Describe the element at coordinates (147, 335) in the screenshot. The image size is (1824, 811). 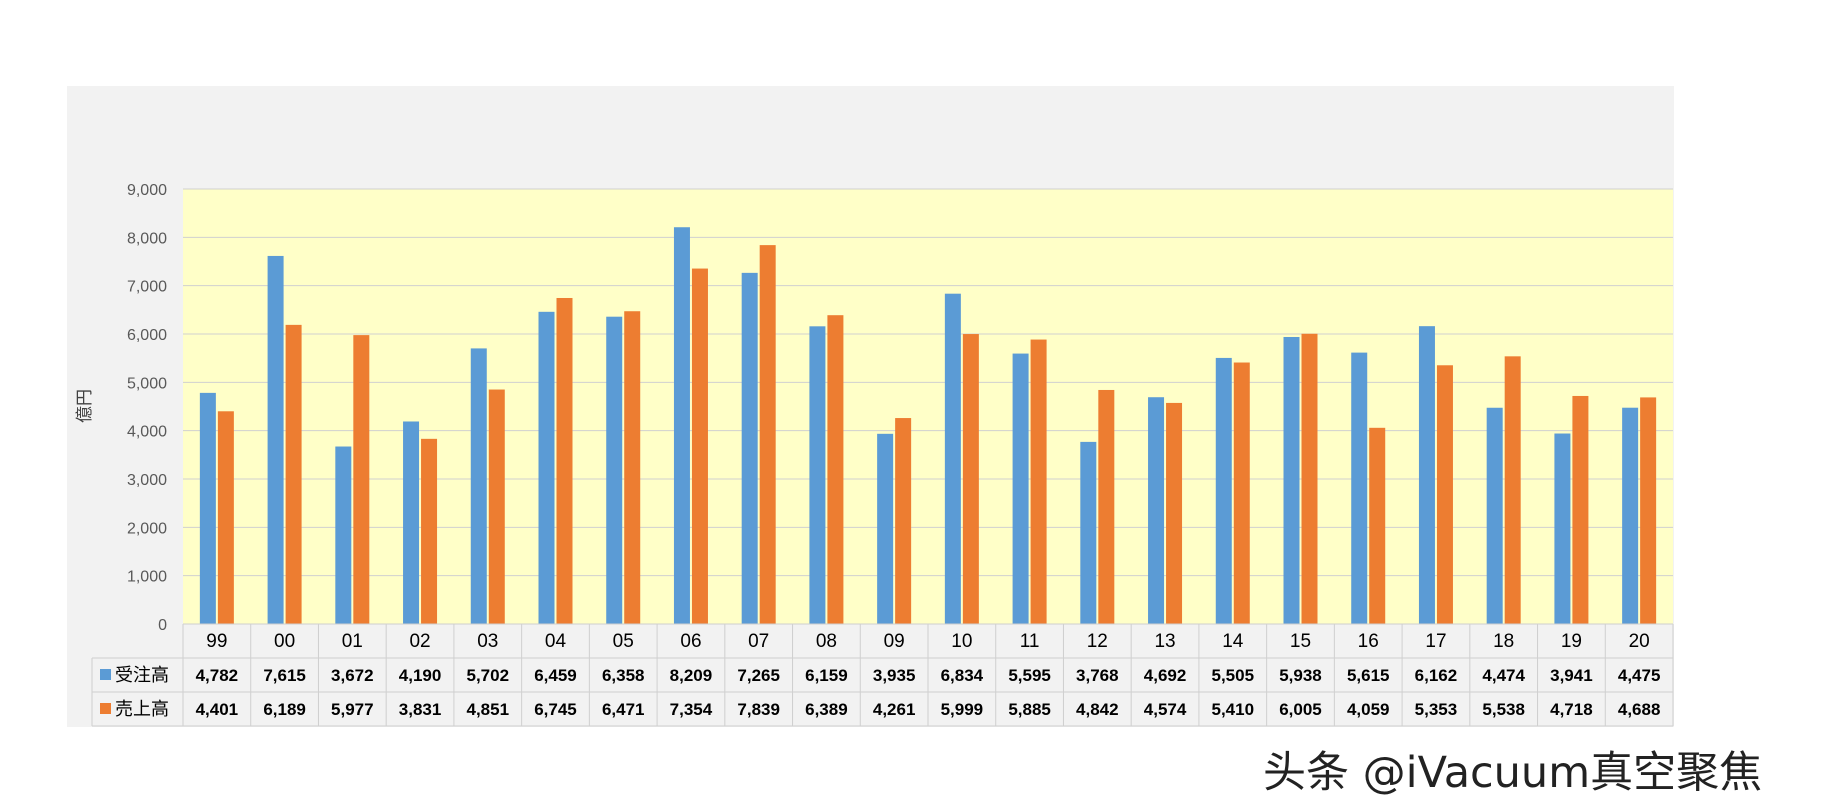
I see `y-tick-label: 6,000` at that location.